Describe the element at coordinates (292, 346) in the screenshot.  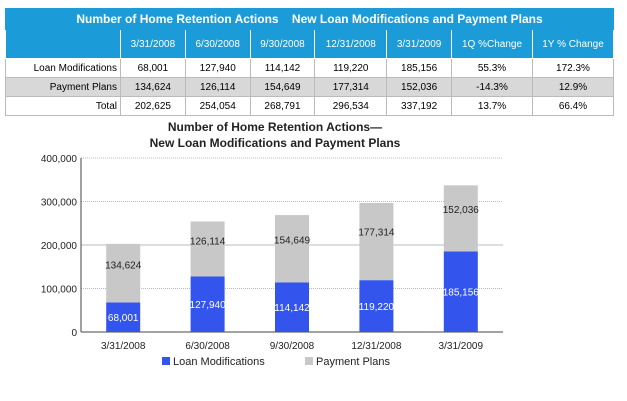
I see `x-tick-label: 9/30/2008` at that location.